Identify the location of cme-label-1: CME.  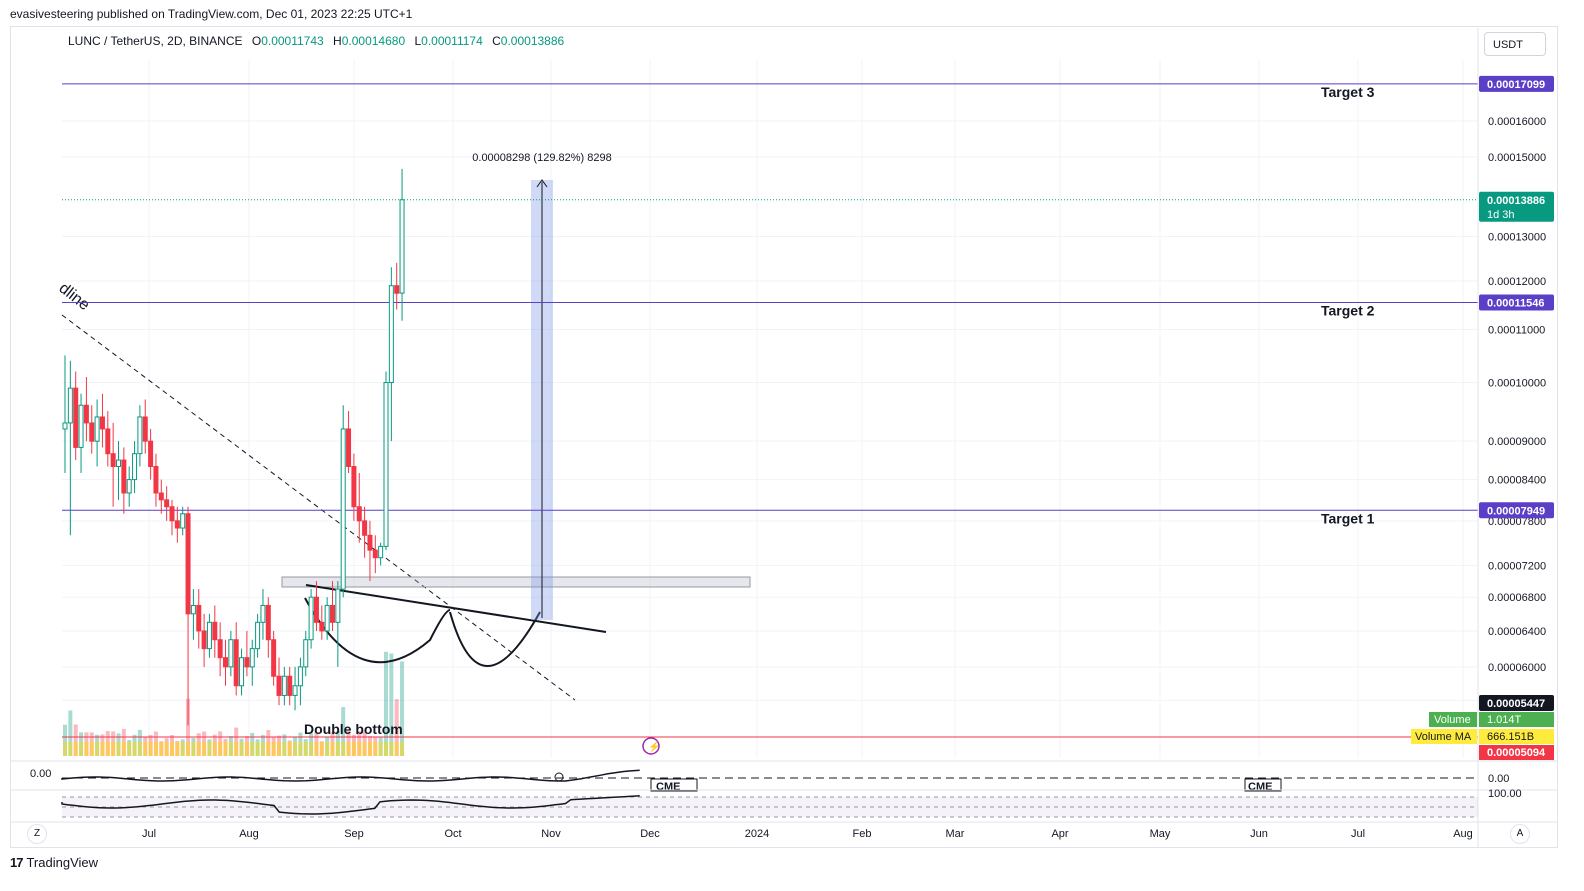
(668, 787).